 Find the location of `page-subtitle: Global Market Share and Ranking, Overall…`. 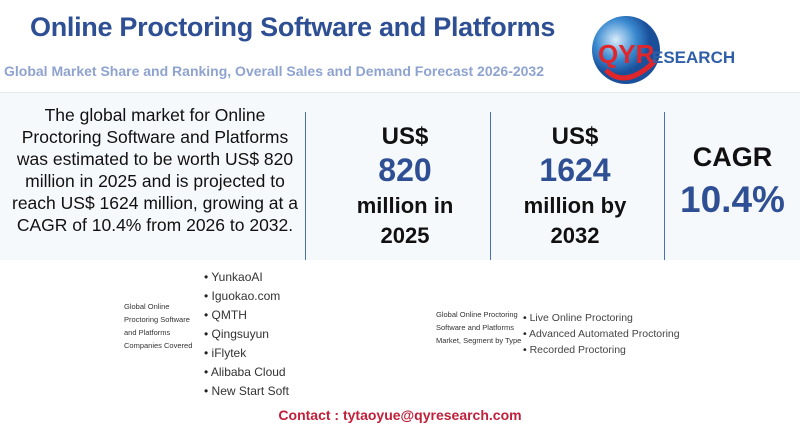

page-subtitle: Global Market Share and Ranking, Overall… is located at coordinates (274, 71).